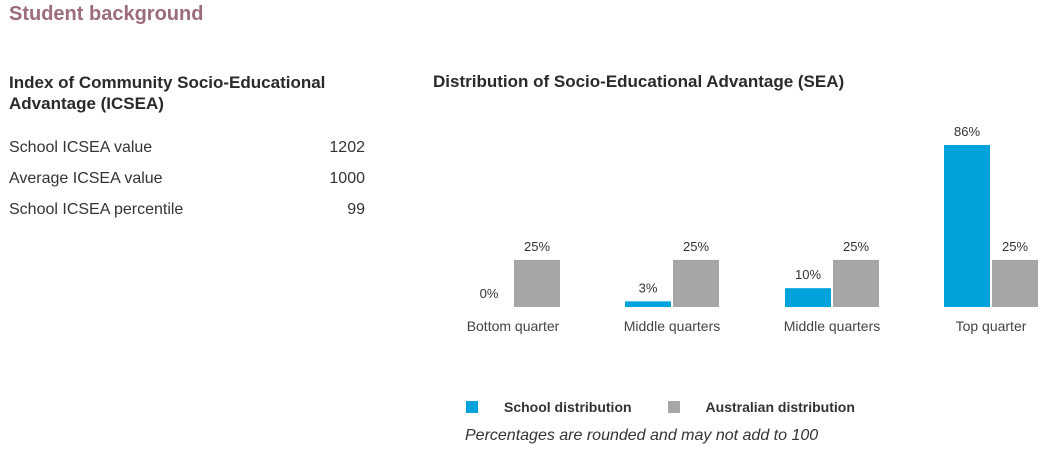 The image size is (1052, 455). Describe the element at coordinates (991, 326) in the screenshot. I see `category-label-3: Top quarter` at that location.